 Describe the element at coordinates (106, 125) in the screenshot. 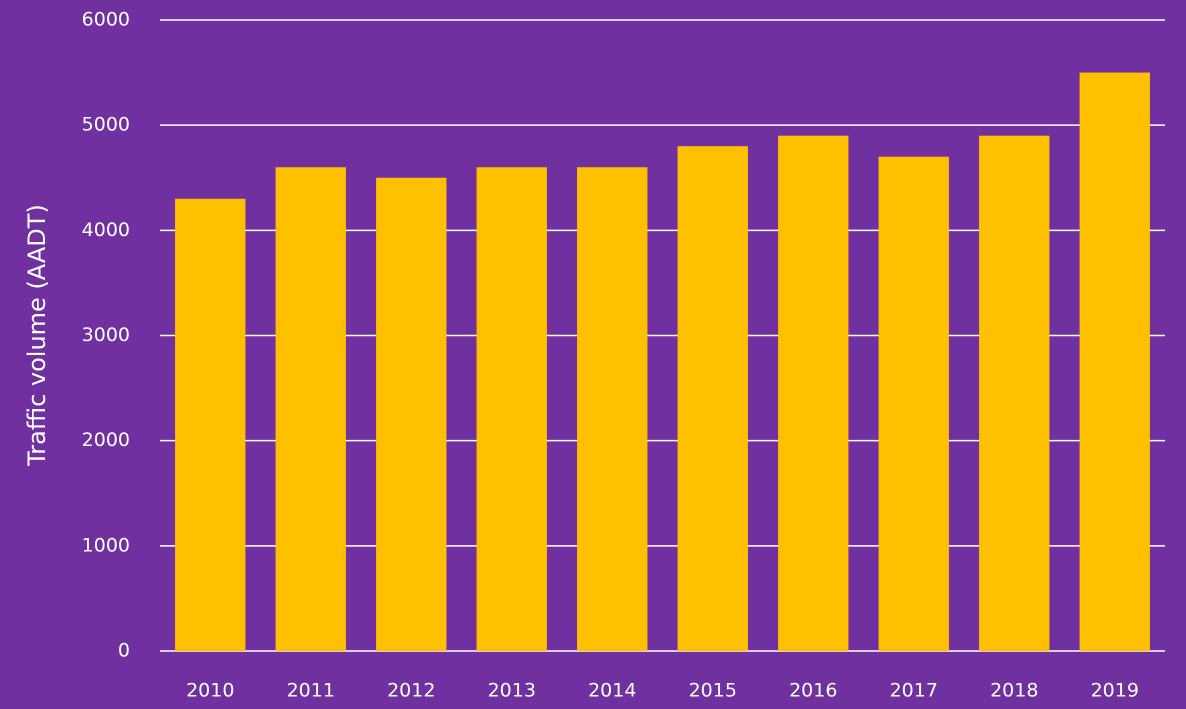

I see `y-tick-label: 5000` at that location.